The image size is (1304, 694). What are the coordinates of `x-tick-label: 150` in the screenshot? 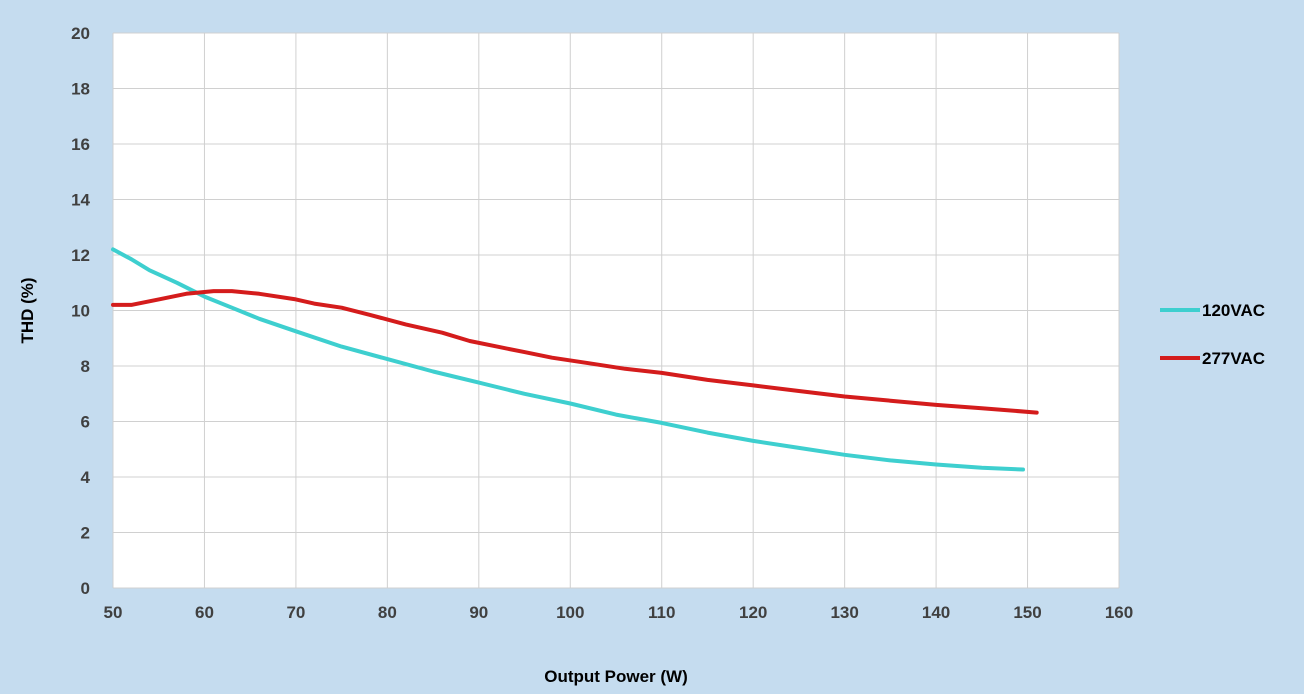 It's located at (1027, 612).